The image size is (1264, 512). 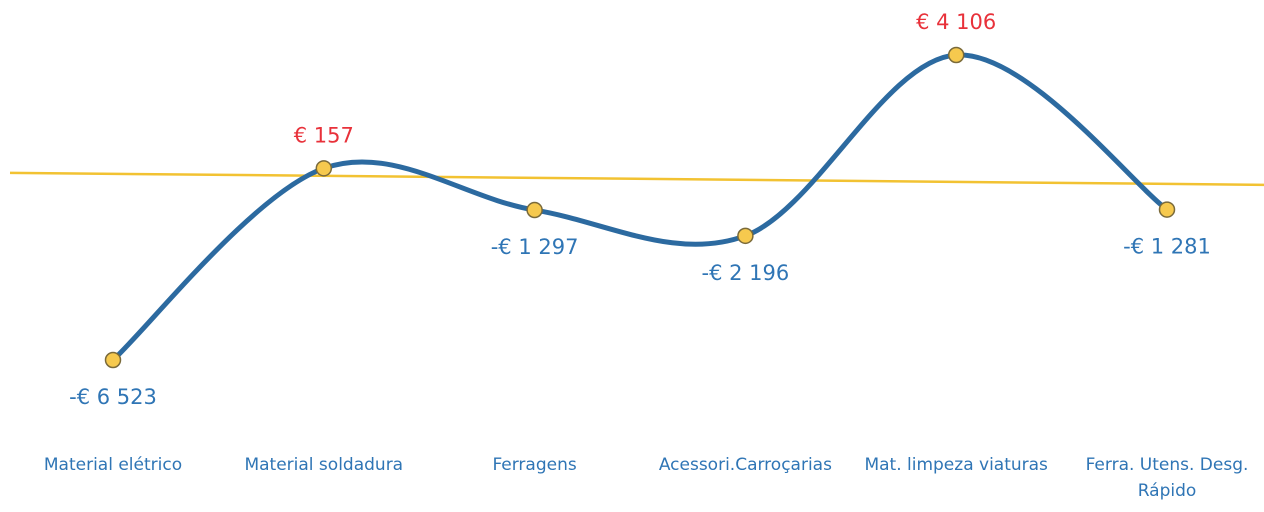 I want to click on x-tick-label: Acessori.Carroçarias, so click(x=745, y=465).